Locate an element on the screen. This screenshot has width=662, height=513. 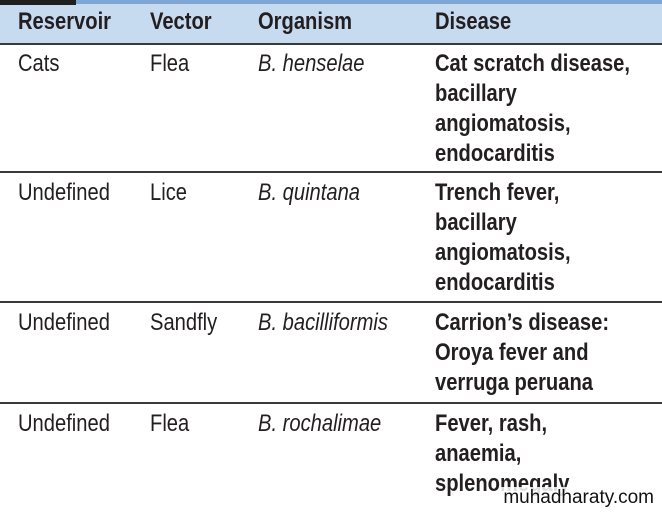
header-cell: Disease is located at coordinates (473, 21).